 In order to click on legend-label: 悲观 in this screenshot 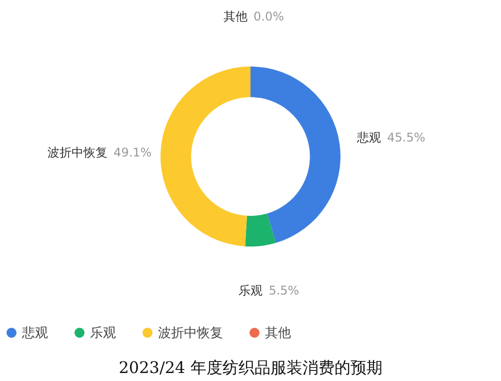, I will do `click(34, 333)`.